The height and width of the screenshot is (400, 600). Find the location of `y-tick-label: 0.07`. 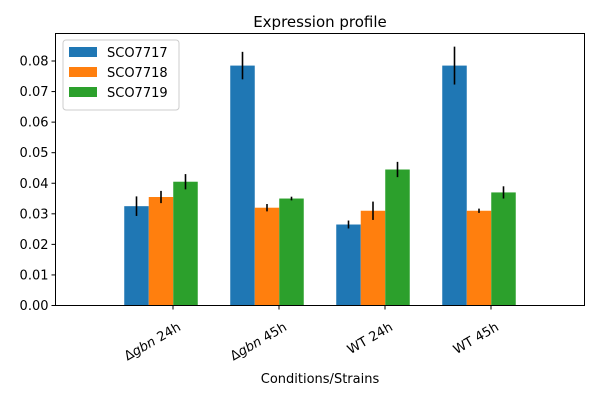

y-tick-label: 0.07 is located at coordinates (34, 92).